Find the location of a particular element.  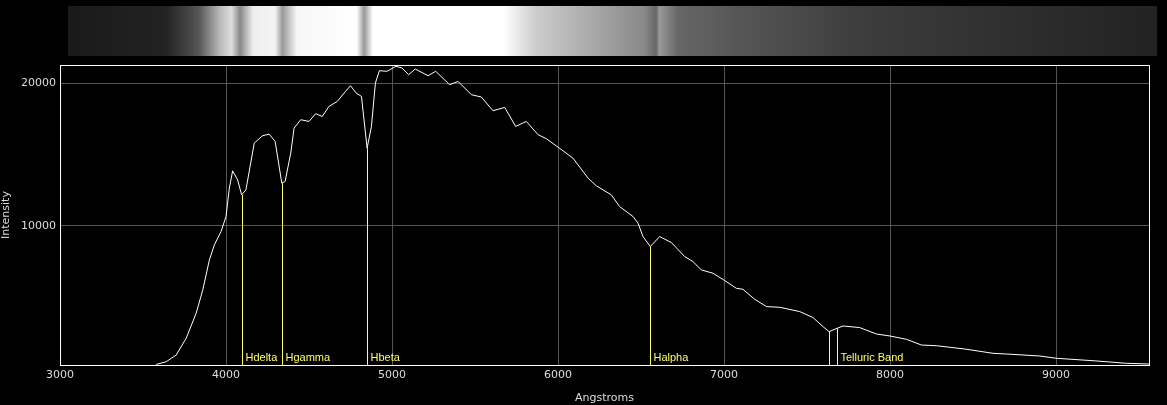

ref-line-label: Hdelta is located at coordinates (262, 356).